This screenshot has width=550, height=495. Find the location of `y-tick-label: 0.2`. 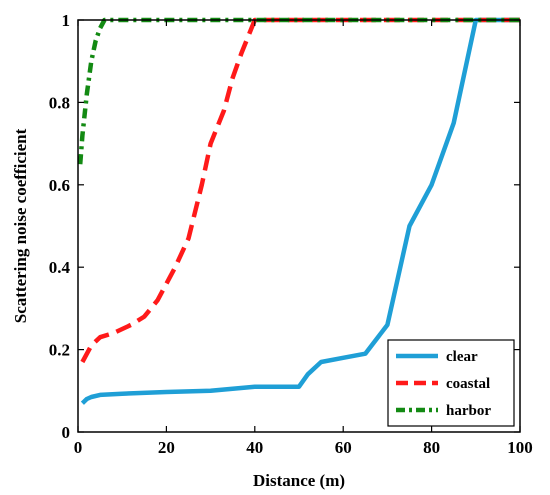

y-tick-label: 0.2 is located at coordinates (59, 350).